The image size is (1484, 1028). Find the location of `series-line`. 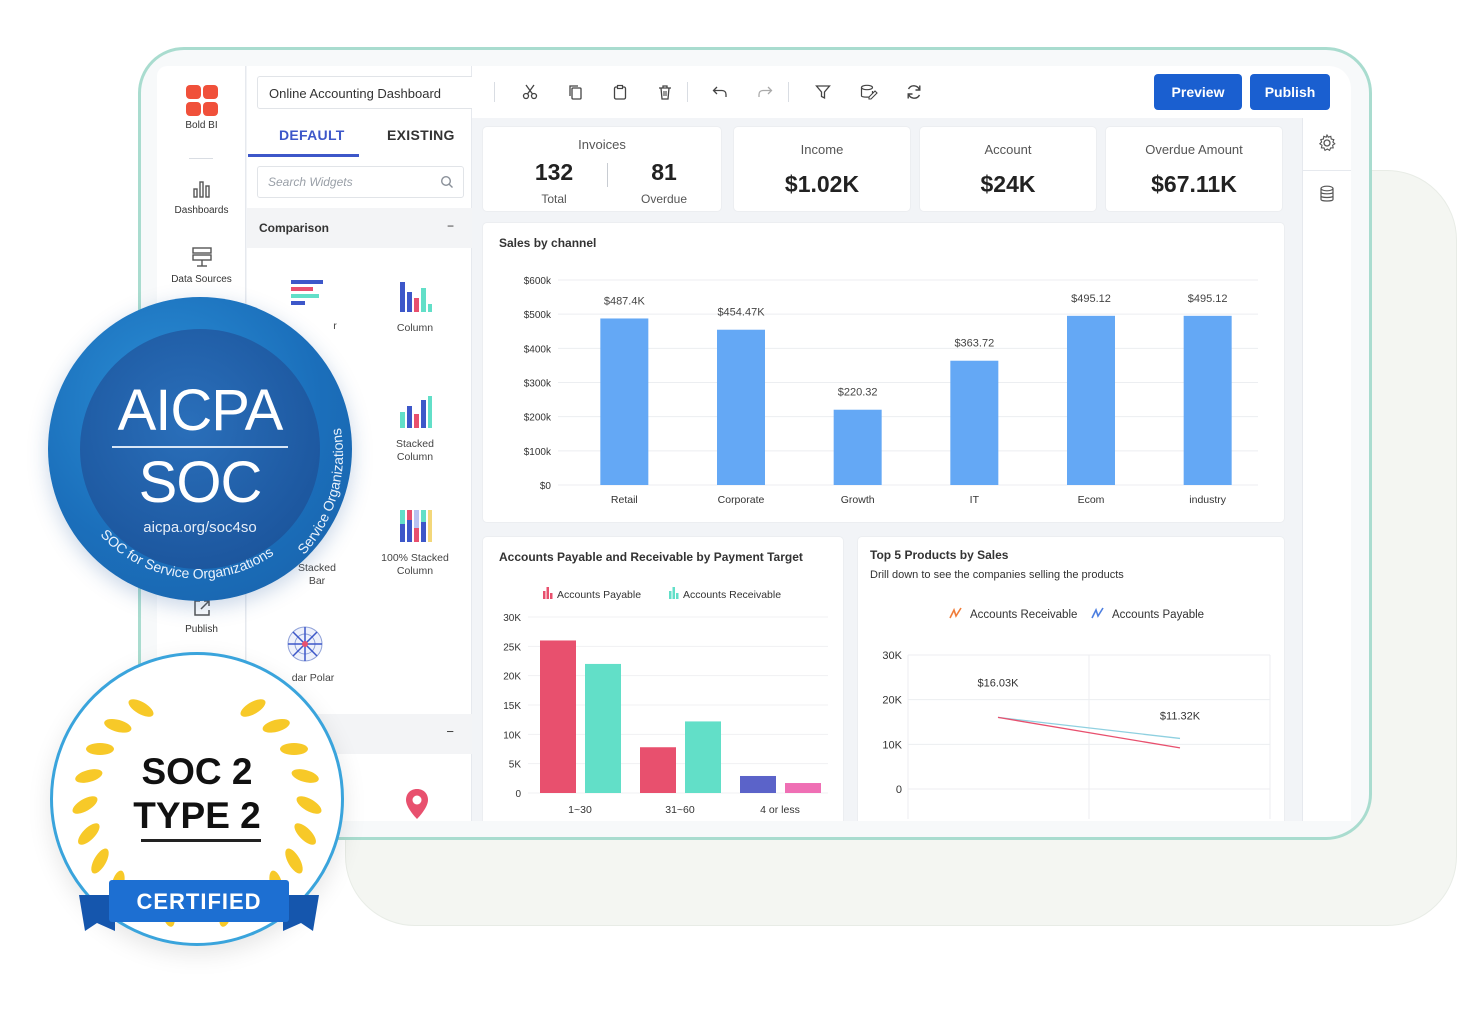

series-line is located at coordinates (1089, 732).